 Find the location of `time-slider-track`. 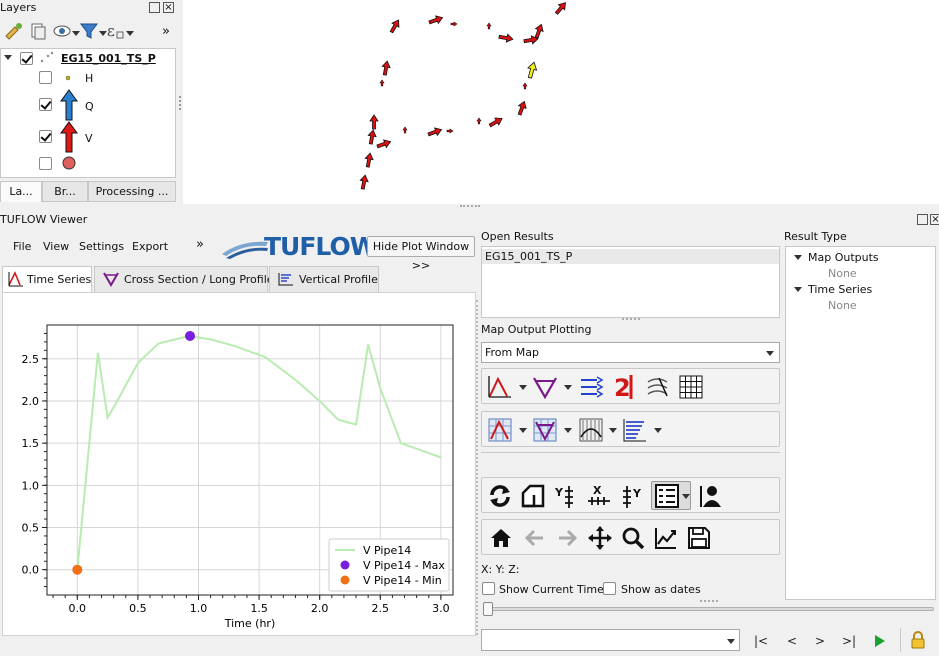

time-slider-track is located at coordinates (708, 609).